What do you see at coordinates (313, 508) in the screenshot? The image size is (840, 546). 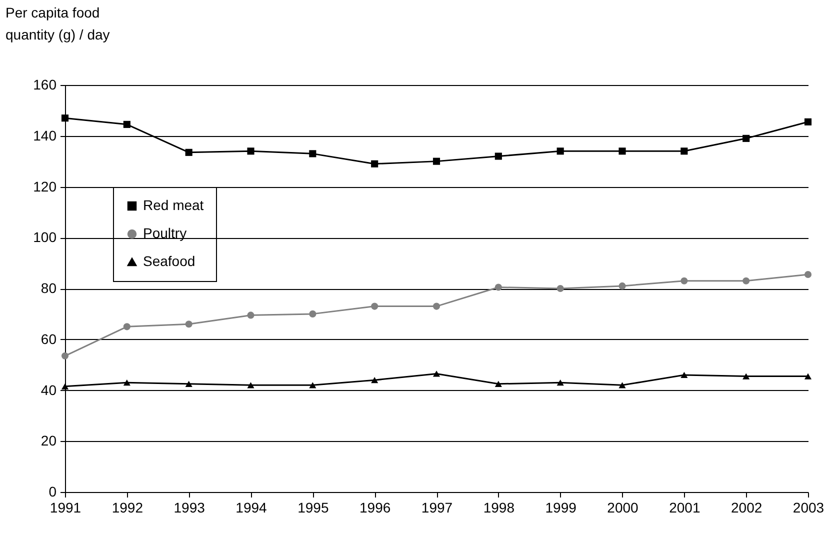 I see `x-tick-label: 1995` at bounding box center [313, 508].